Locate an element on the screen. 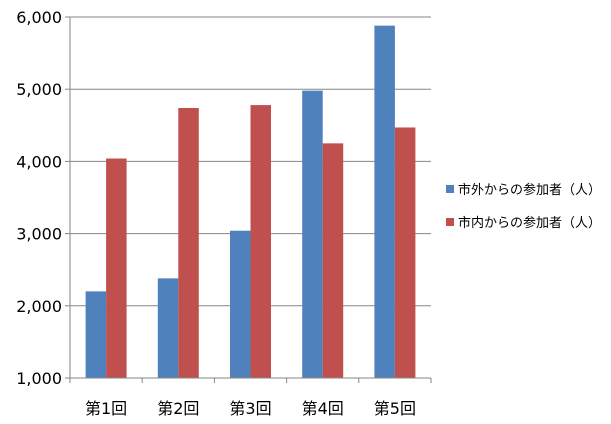 This screenshot has width=611, height=424. y-tick-label: 6,000 is located at coordinates (39, 17).